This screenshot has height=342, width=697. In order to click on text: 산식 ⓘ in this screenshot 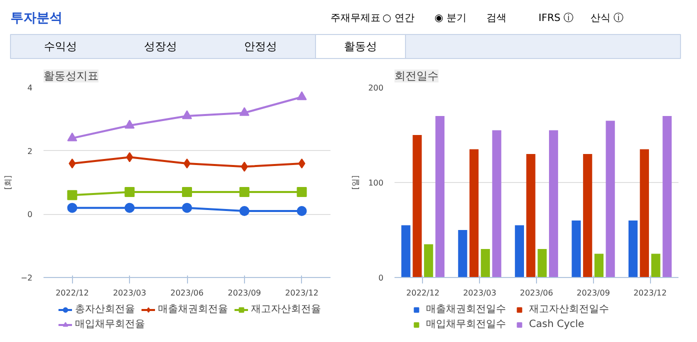, I will do `click(607, 18)`.